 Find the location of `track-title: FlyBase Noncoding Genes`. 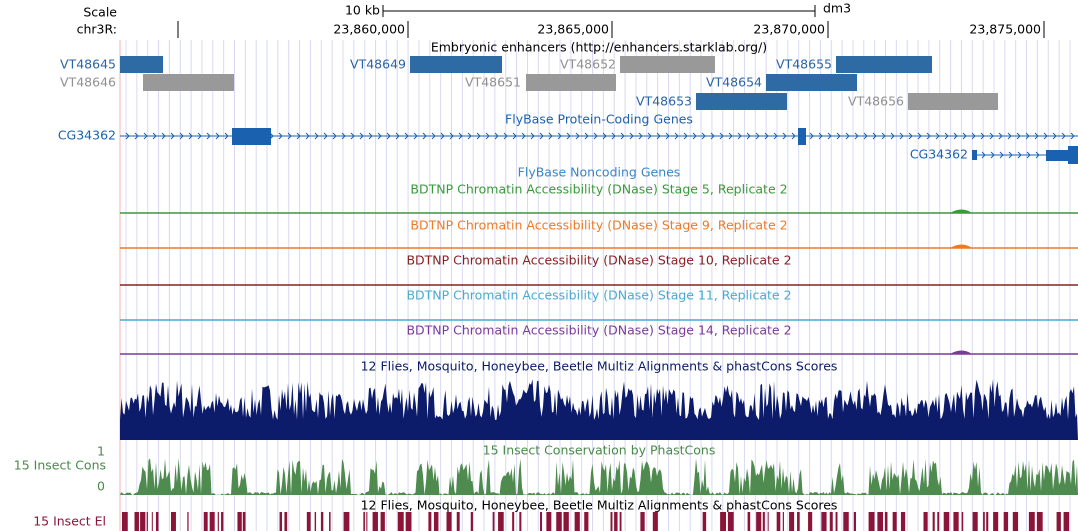

track-title: FlyBase Noncoding Genes is located at coordinates (599, 172).